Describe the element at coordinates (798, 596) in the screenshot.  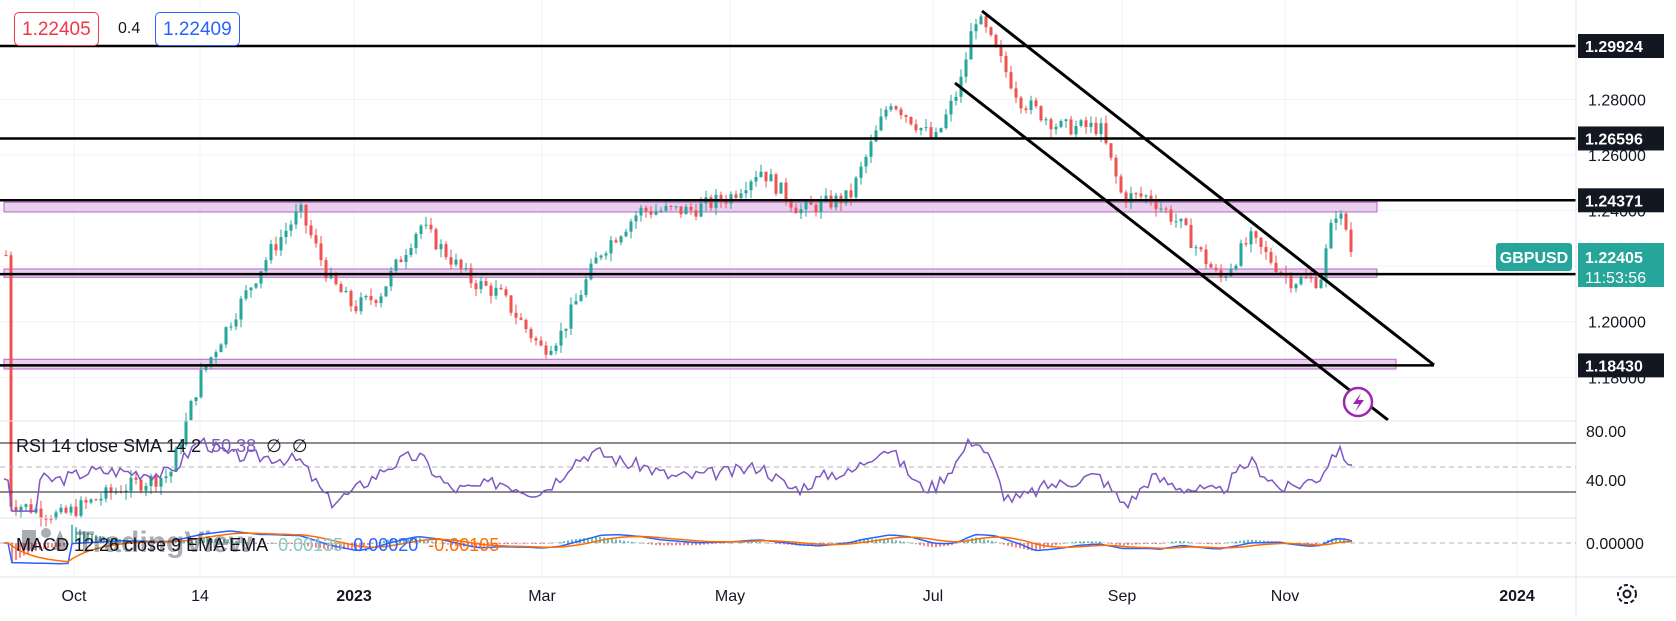
I see `time-axis: Oct 14 2023 Mar May Jul Sep Nov 2024` at that location.